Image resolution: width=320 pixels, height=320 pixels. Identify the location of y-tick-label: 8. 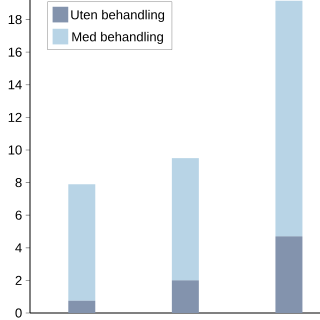
(19, 183).